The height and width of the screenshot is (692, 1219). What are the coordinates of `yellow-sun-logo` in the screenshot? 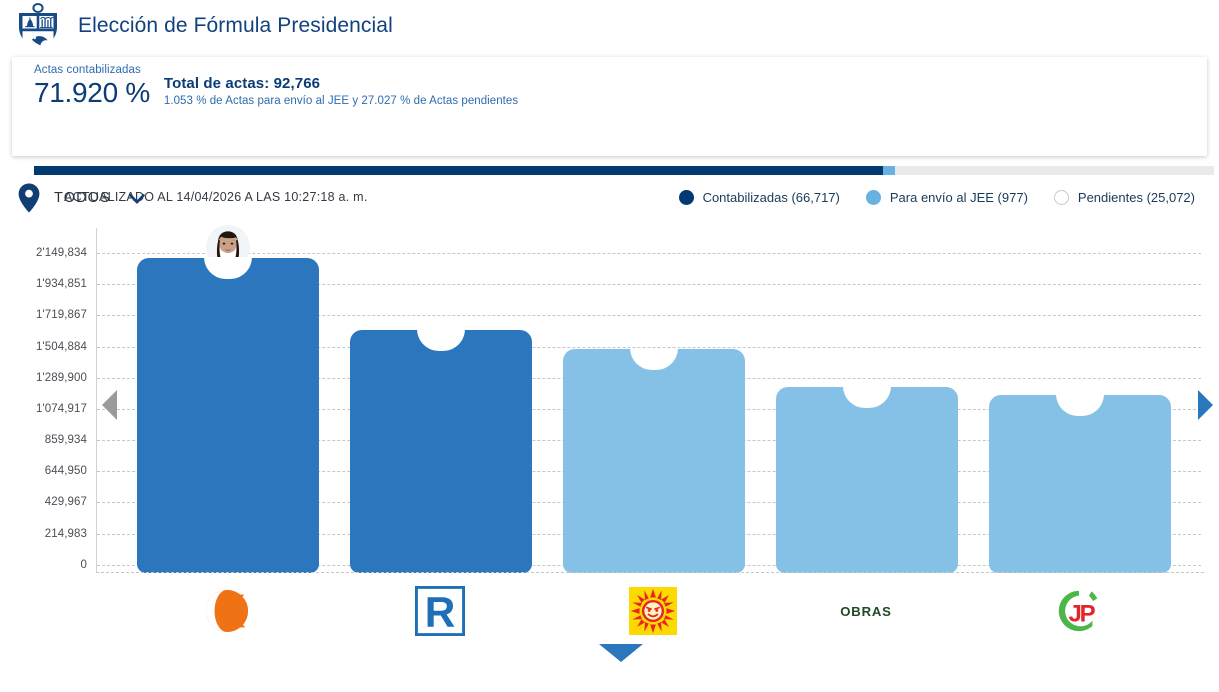 It's located at (653, 613).